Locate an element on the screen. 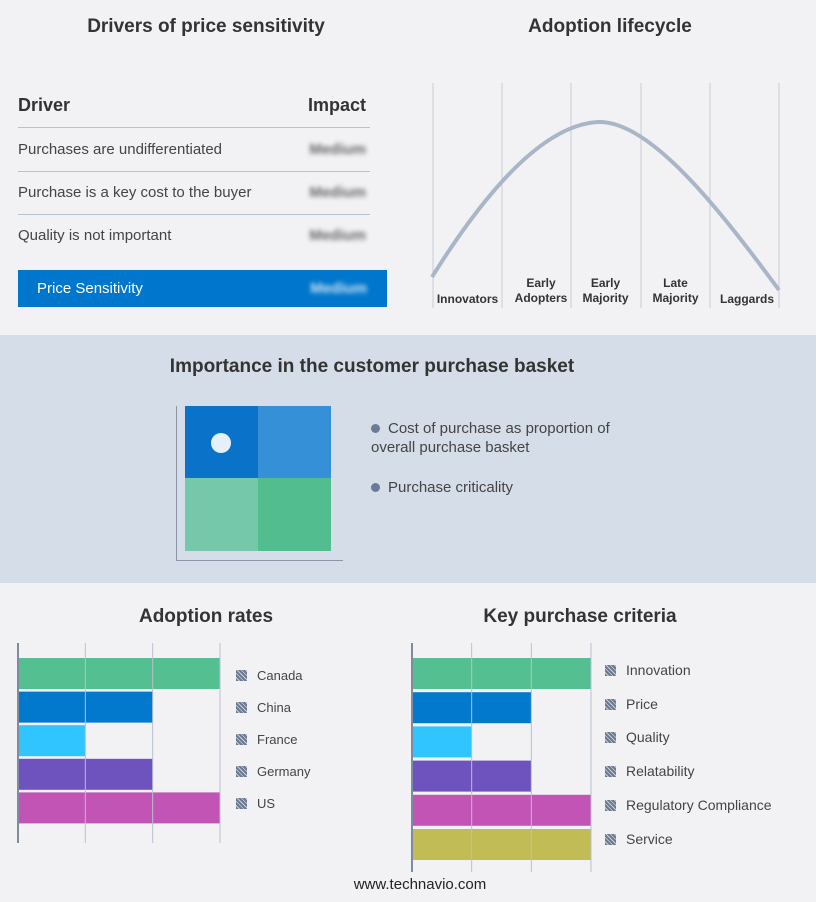 This screenshot has height=902, width=816. bar-quality is located at coordinates (442, 742).